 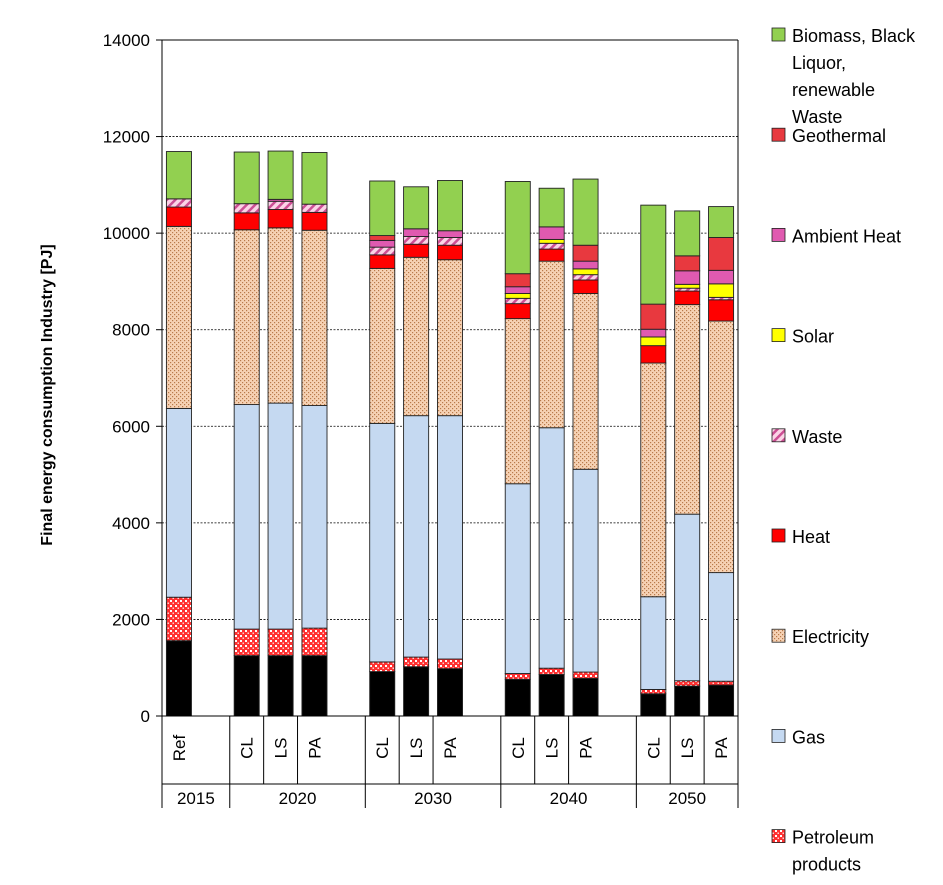 I want to click on y-tick-label: 14000, so click(x=126, y=40).